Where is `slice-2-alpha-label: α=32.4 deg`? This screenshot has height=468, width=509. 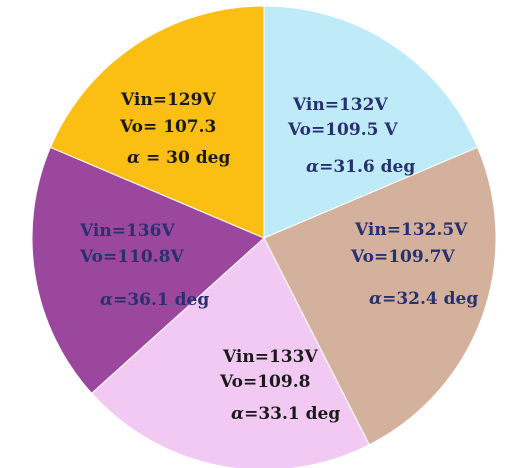 slice-2-alpha-label: α=32.4 deg is located at coordinates (423, 299).